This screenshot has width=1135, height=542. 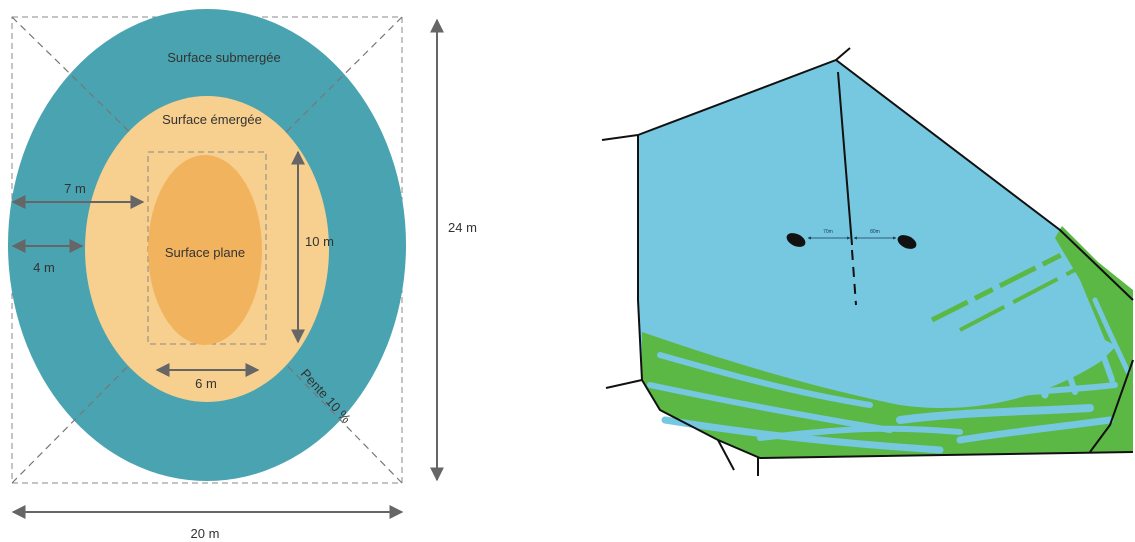 What do you see at coordinates (796, 240) in the screenshot?
I see `pond-left` at bounding box center [796, 240].